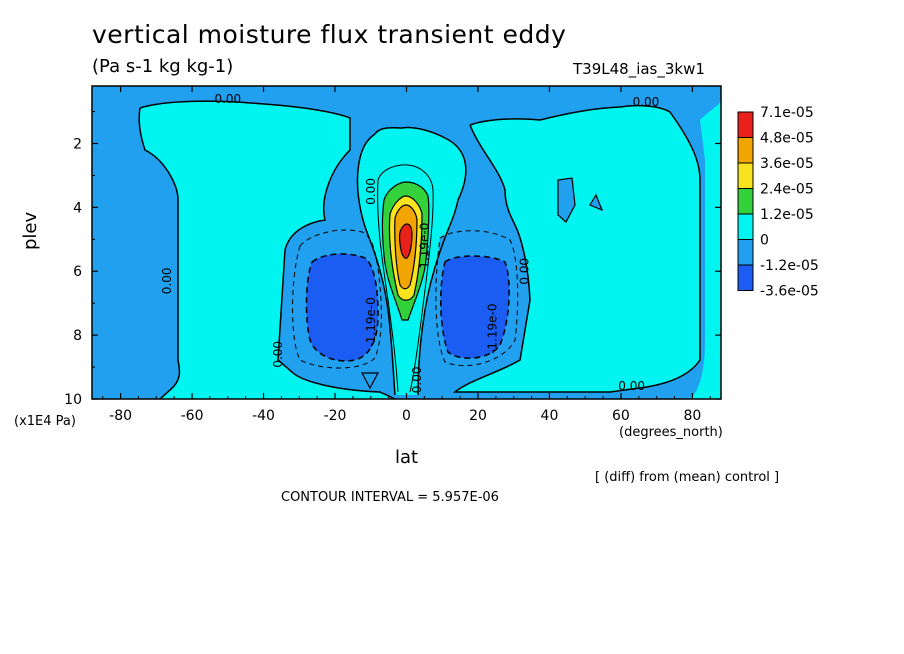 Image resolution: width=904 pixels, height=654 pixels. What do you see at coordinates (671, 432) in the screenshot?
I see `x-units-label: (degrees_north)` at bounding box center [671, 432].